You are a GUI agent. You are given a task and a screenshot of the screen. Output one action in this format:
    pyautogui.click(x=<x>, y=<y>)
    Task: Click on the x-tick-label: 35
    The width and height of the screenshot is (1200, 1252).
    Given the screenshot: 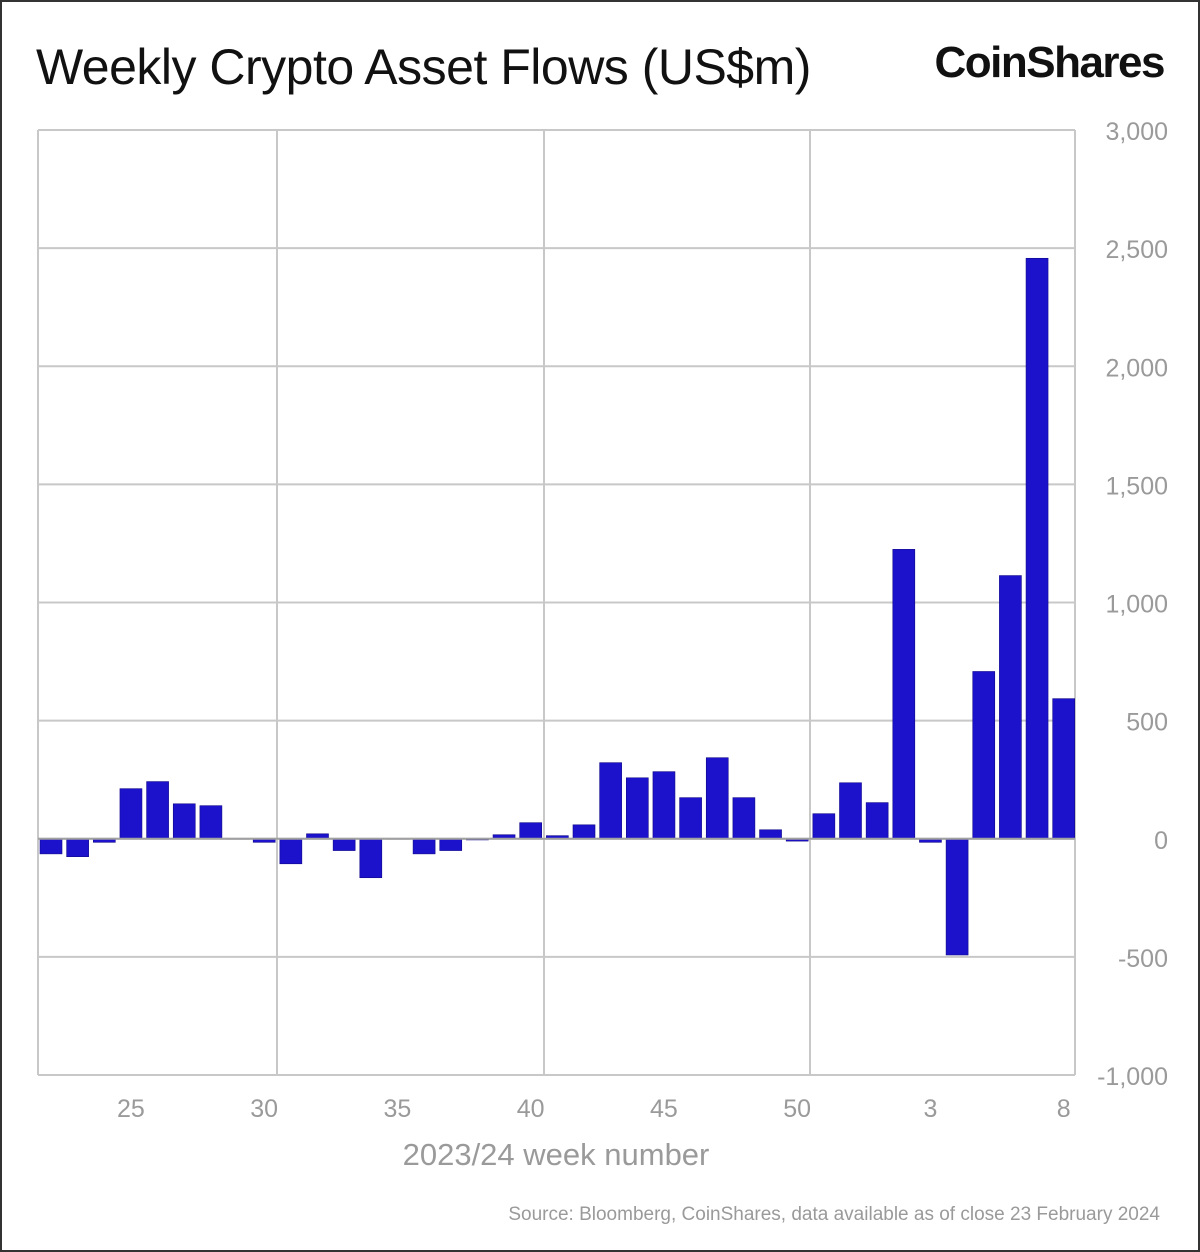 What is the action you would take?
    pyautogui.click(x=398, y=1109)
    